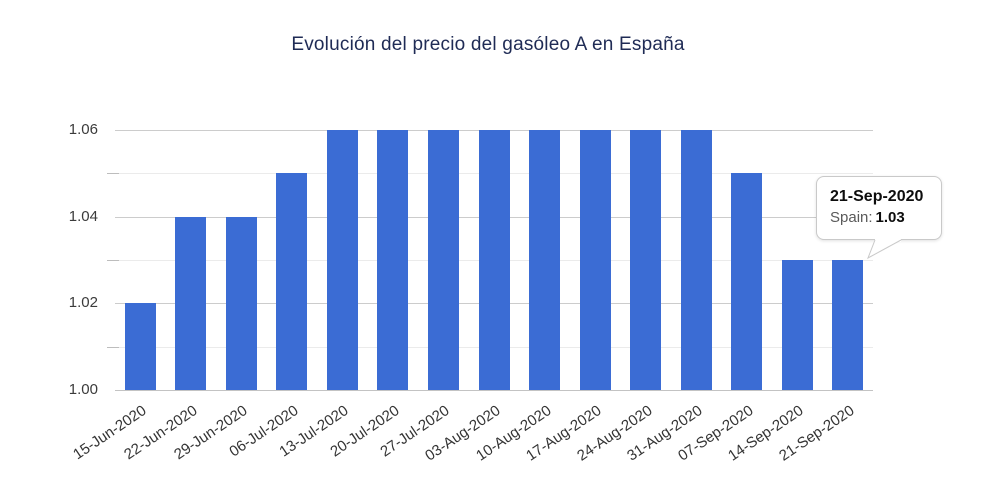 The image size is (1000, 500). I want to click on tooltip-date: 21-Sep-2020, so click(877, 196).